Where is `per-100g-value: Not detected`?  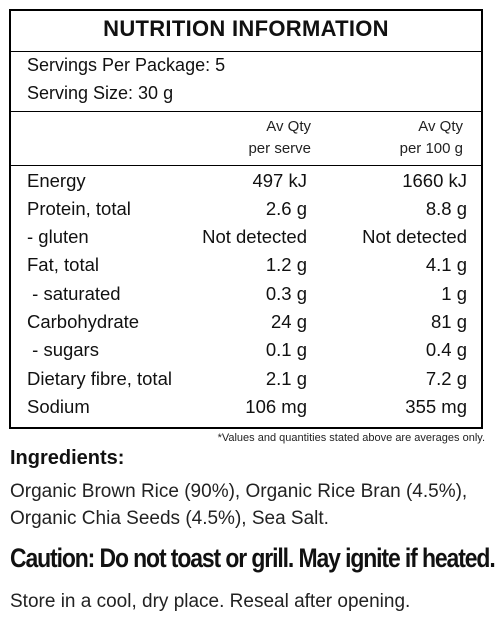
per-100g-value: Not detected is located at coordinates (414, 236).